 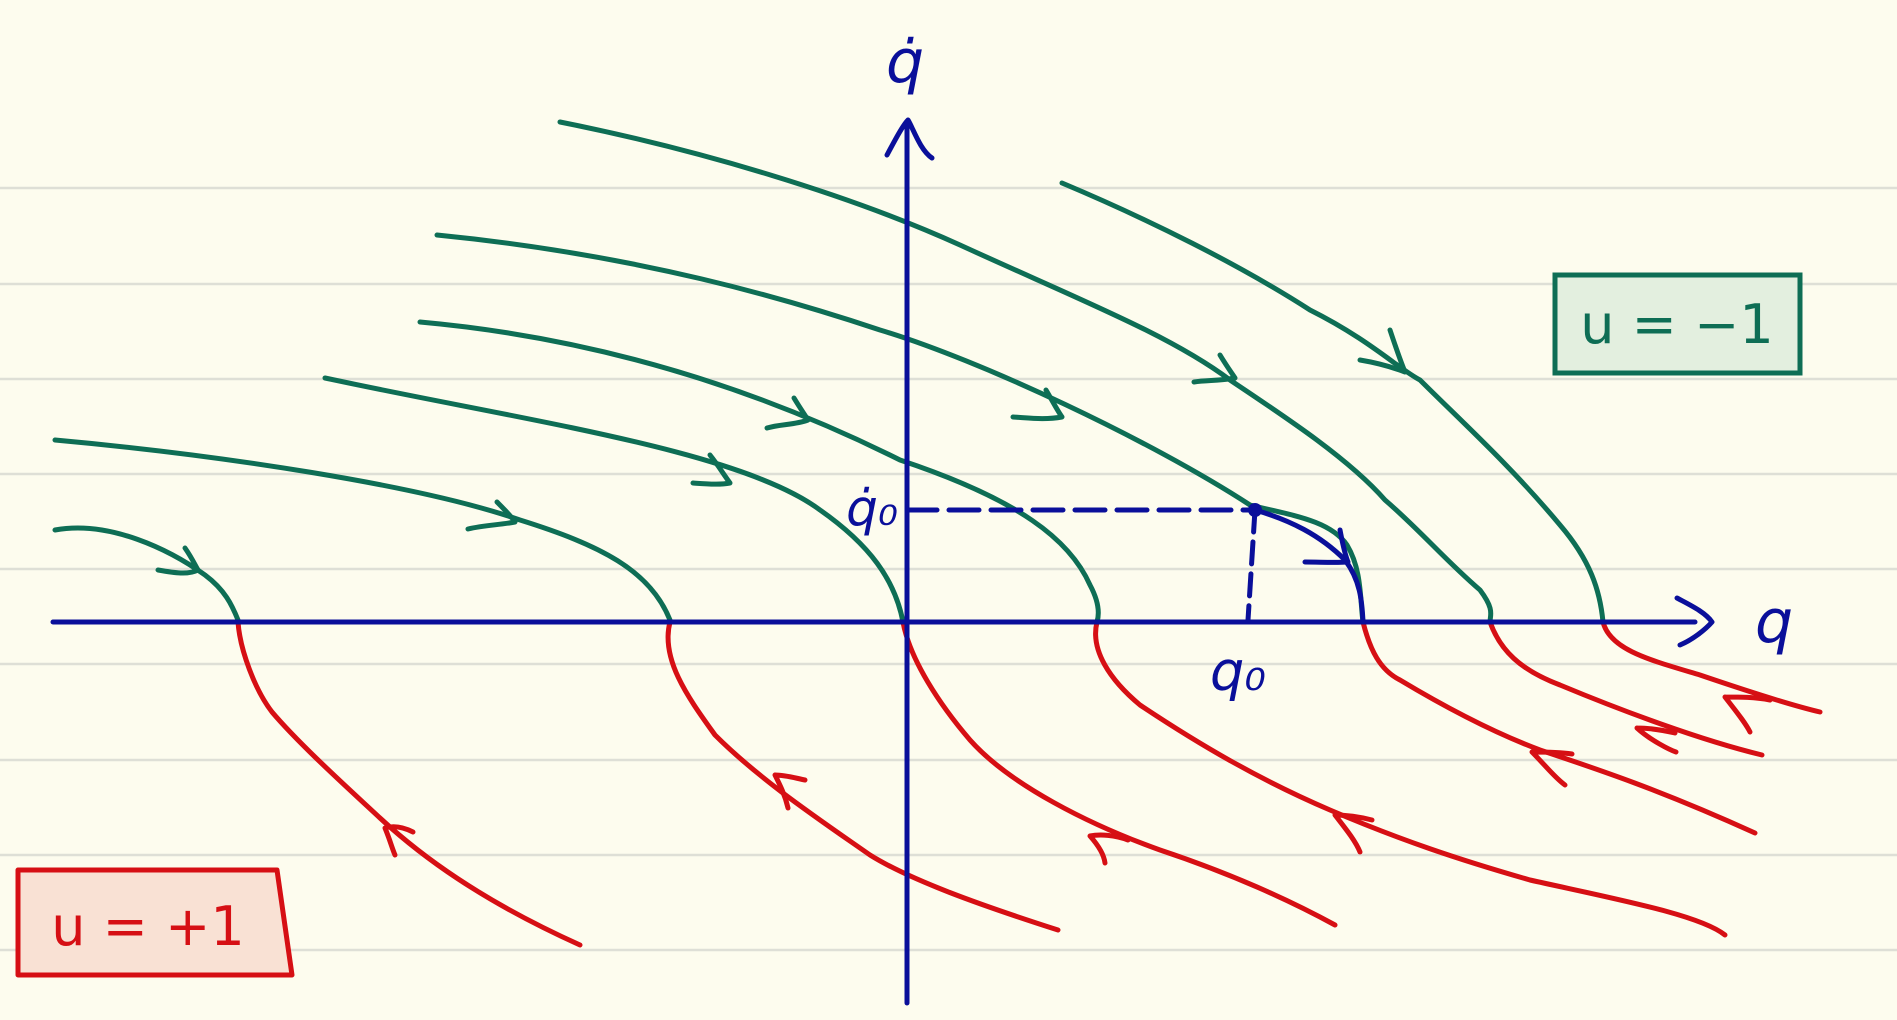 I want to click on y-axis-arrowhead, so click(x=909, y=139).